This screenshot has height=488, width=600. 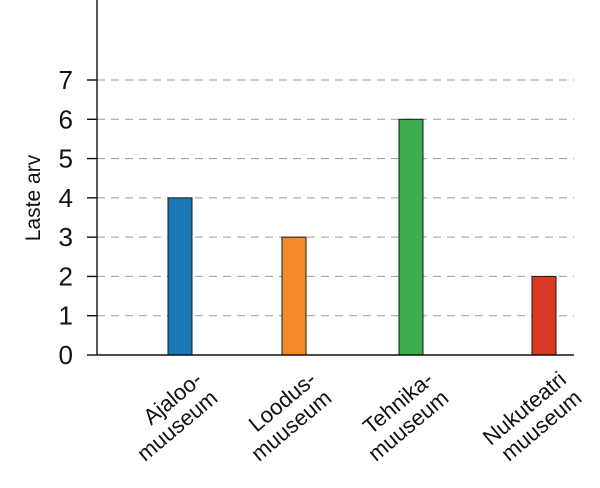 What do you see at coordinates (33, 197) in the screenshot?
I see `y-axis-title: Laste arv` at bounding box center [33, 197].